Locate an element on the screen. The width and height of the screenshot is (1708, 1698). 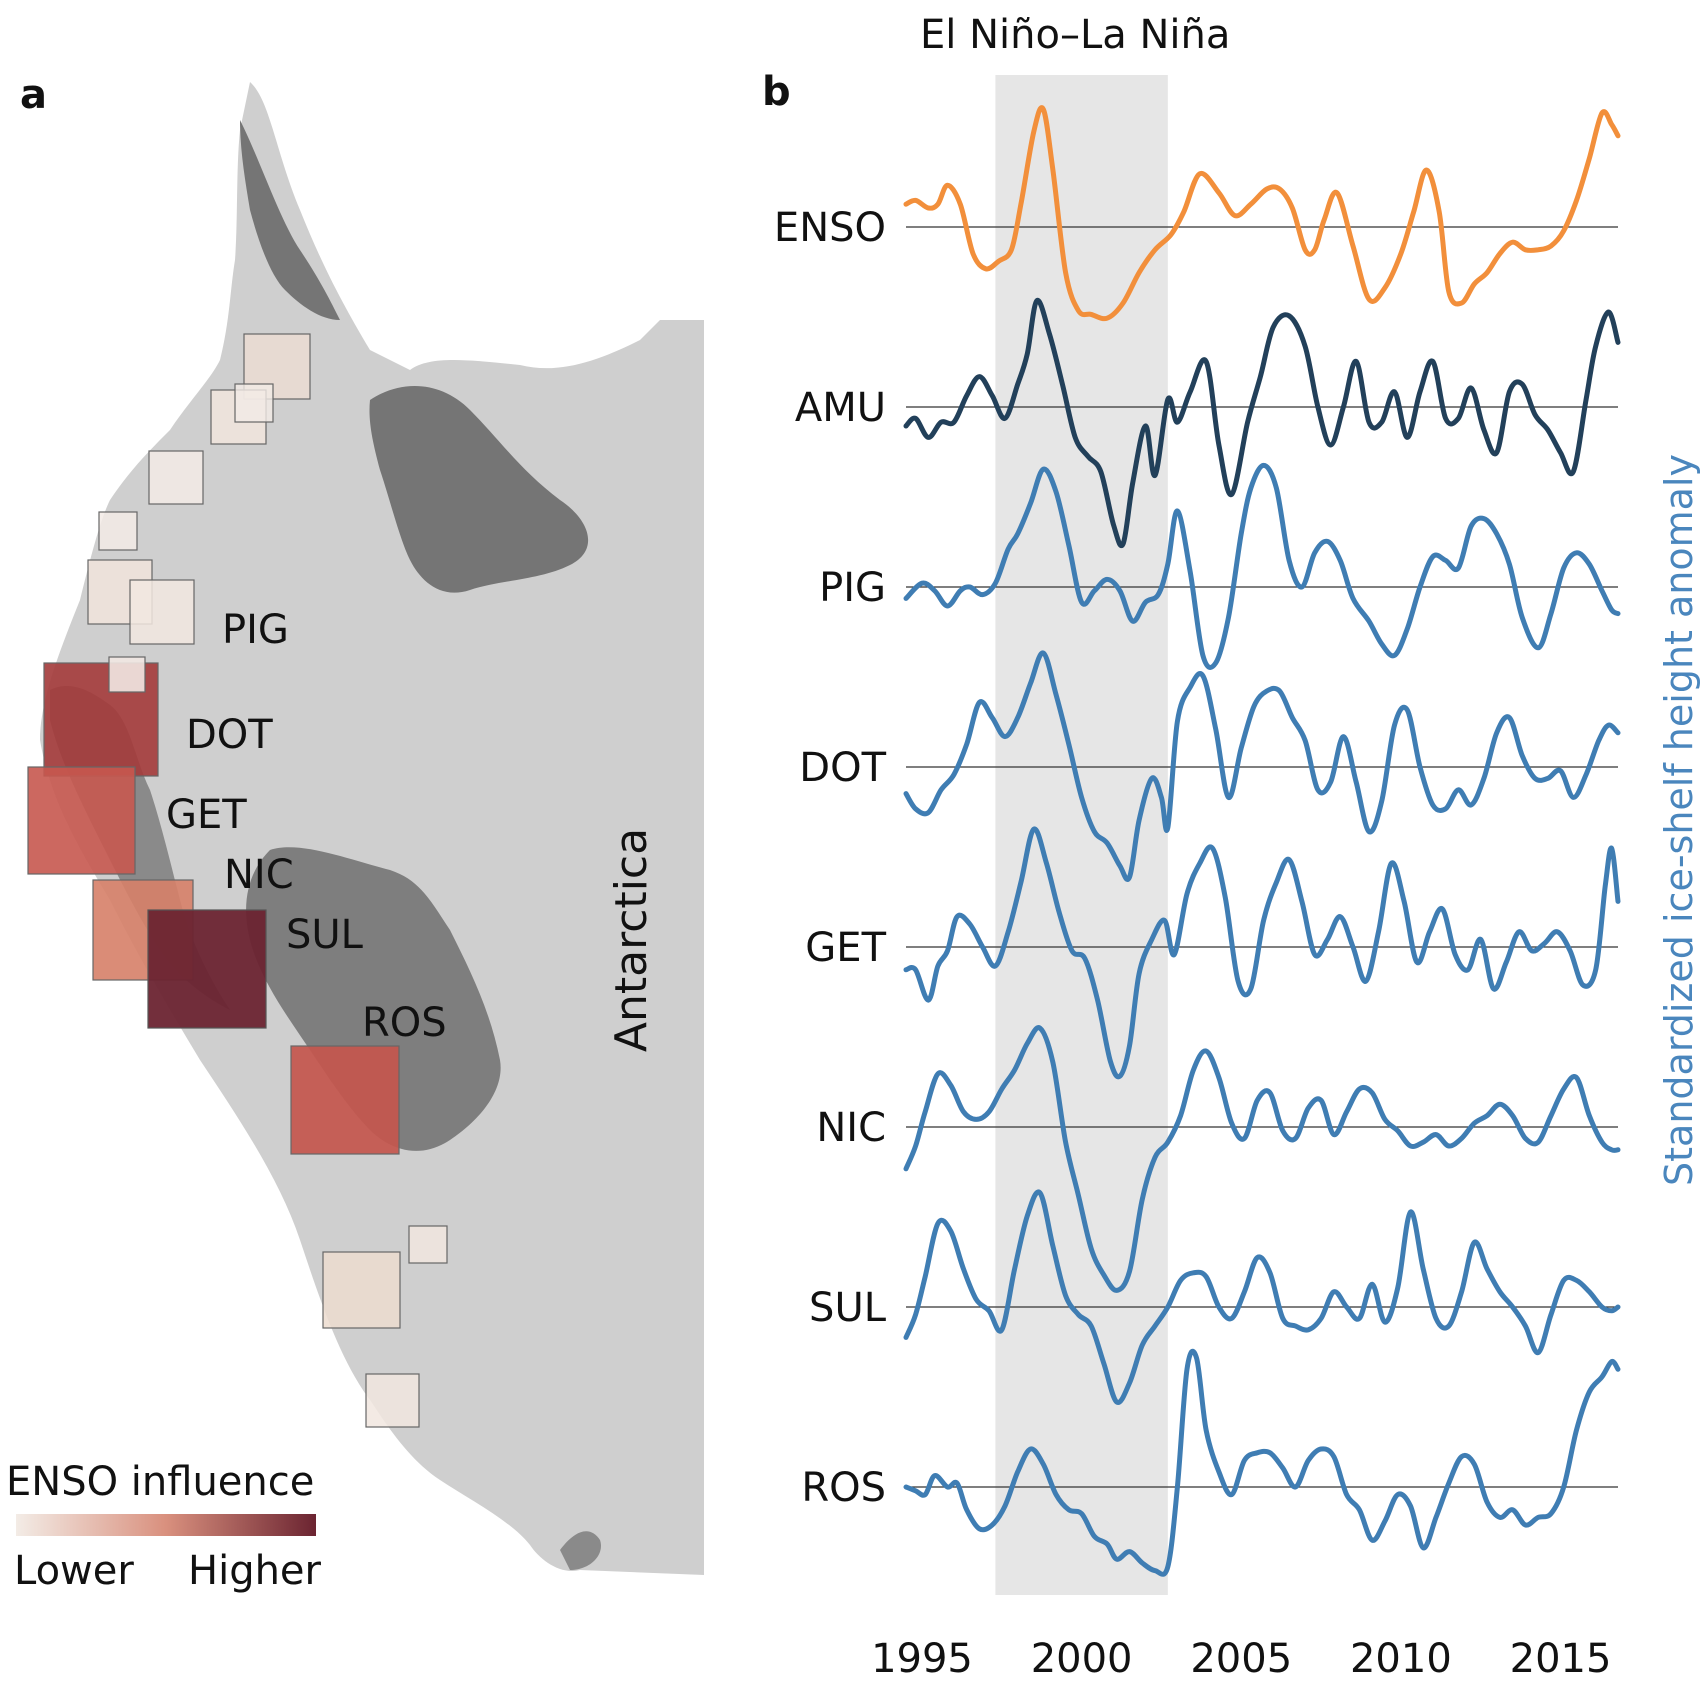
shade-label: El Niño–La Niña is located at coordinates (1075, 35).